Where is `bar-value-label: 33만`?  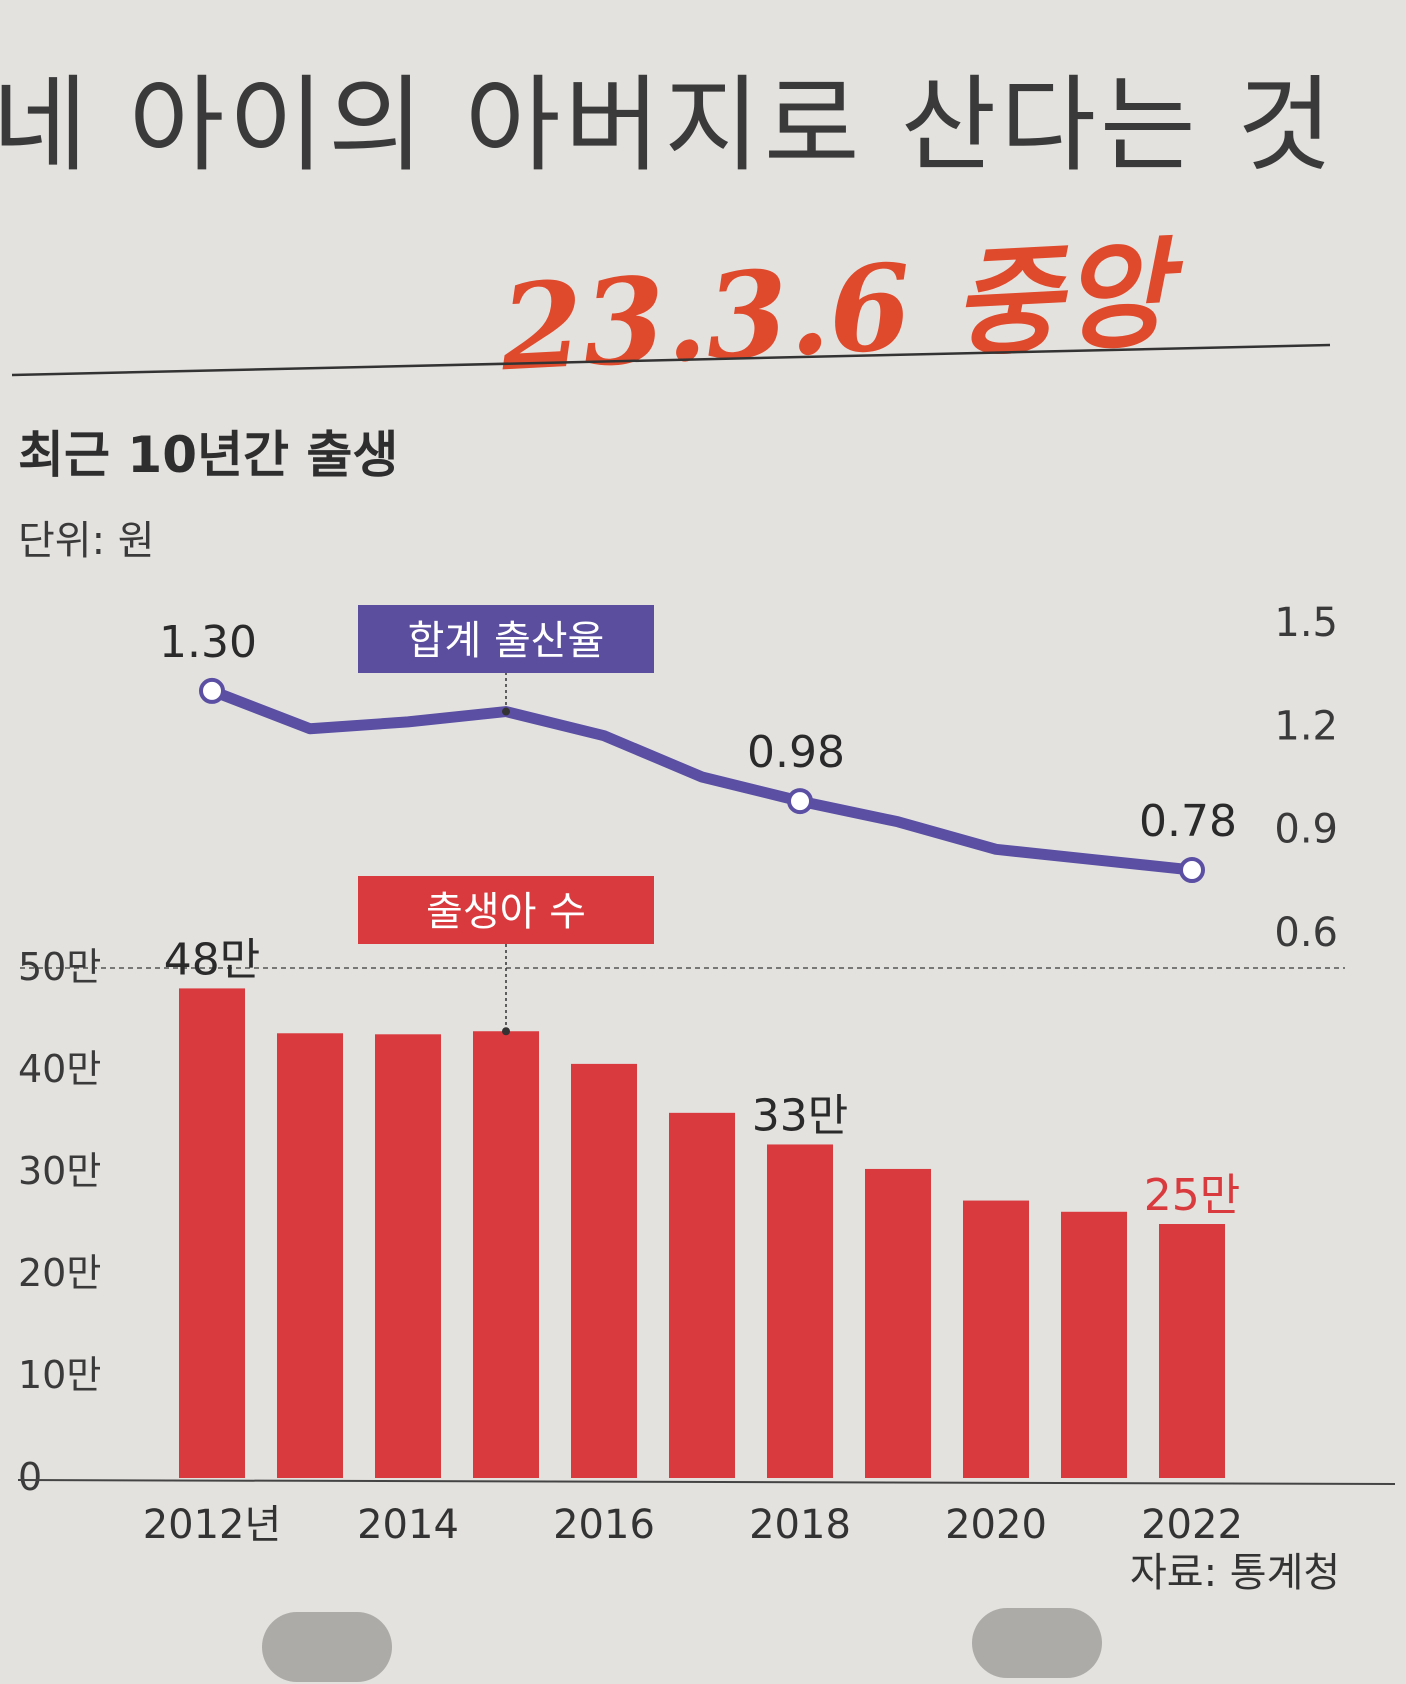
bar-value-label: 33만 is located at coordinates (800, 1115).